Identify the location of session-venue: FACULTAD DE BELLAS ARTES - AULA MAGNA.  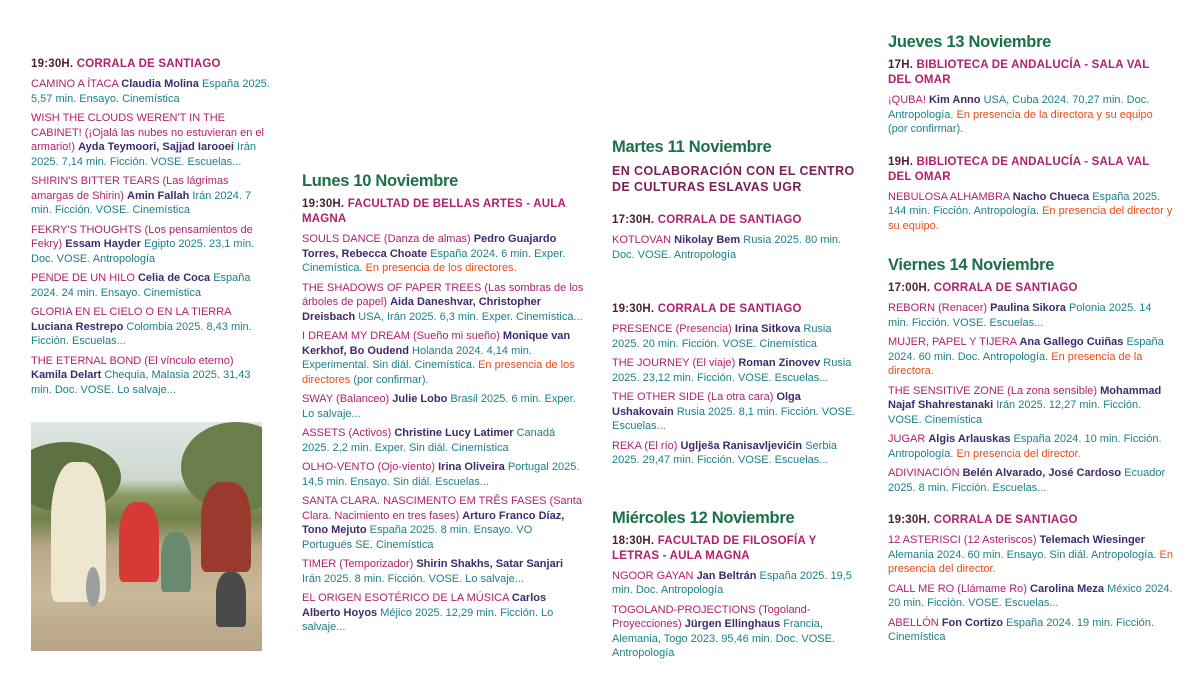
(434, 211).